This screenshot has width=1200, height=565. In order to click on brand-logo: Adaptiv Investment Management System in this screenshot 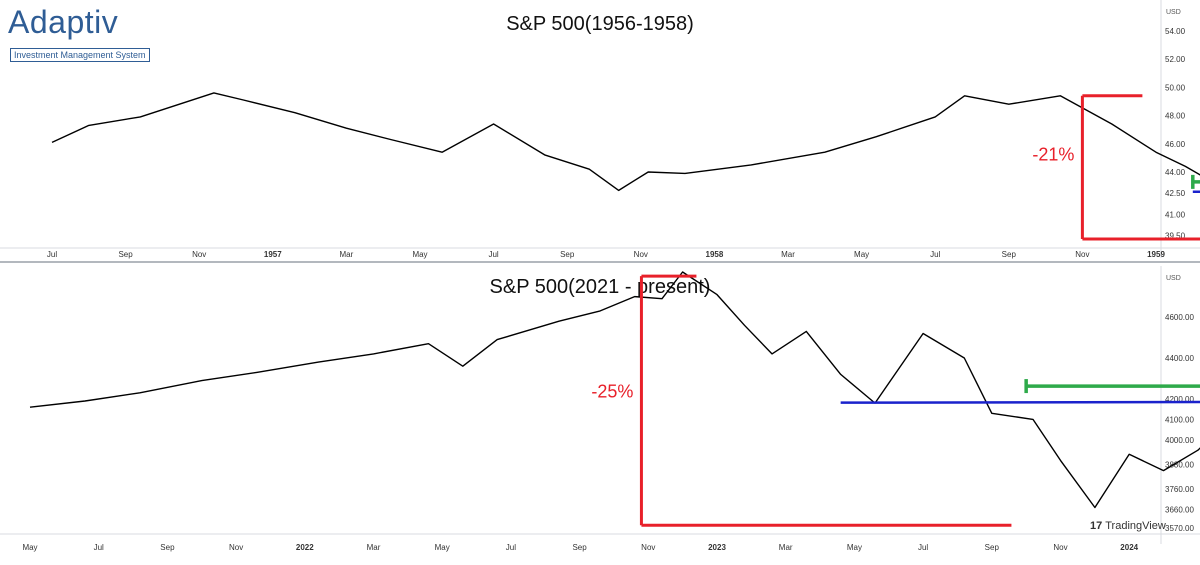, I will do `click(79, 34)`.